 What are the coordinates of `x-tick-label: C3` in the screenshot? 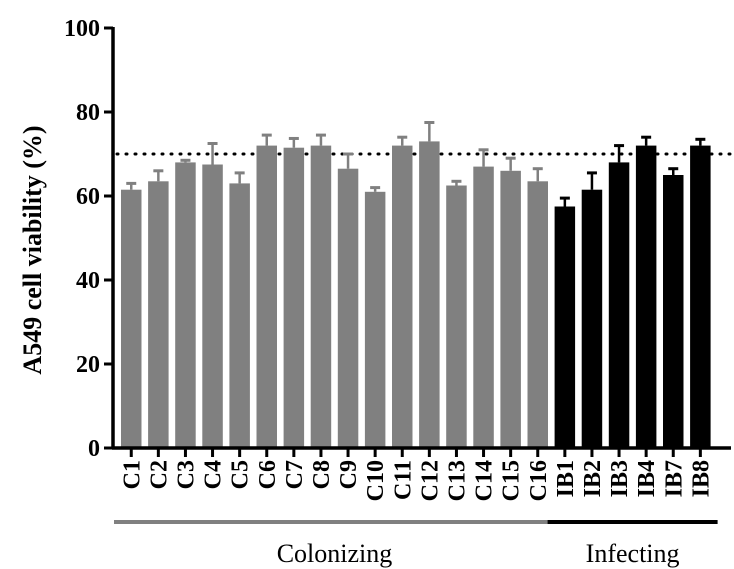 It's located at (186, 474).